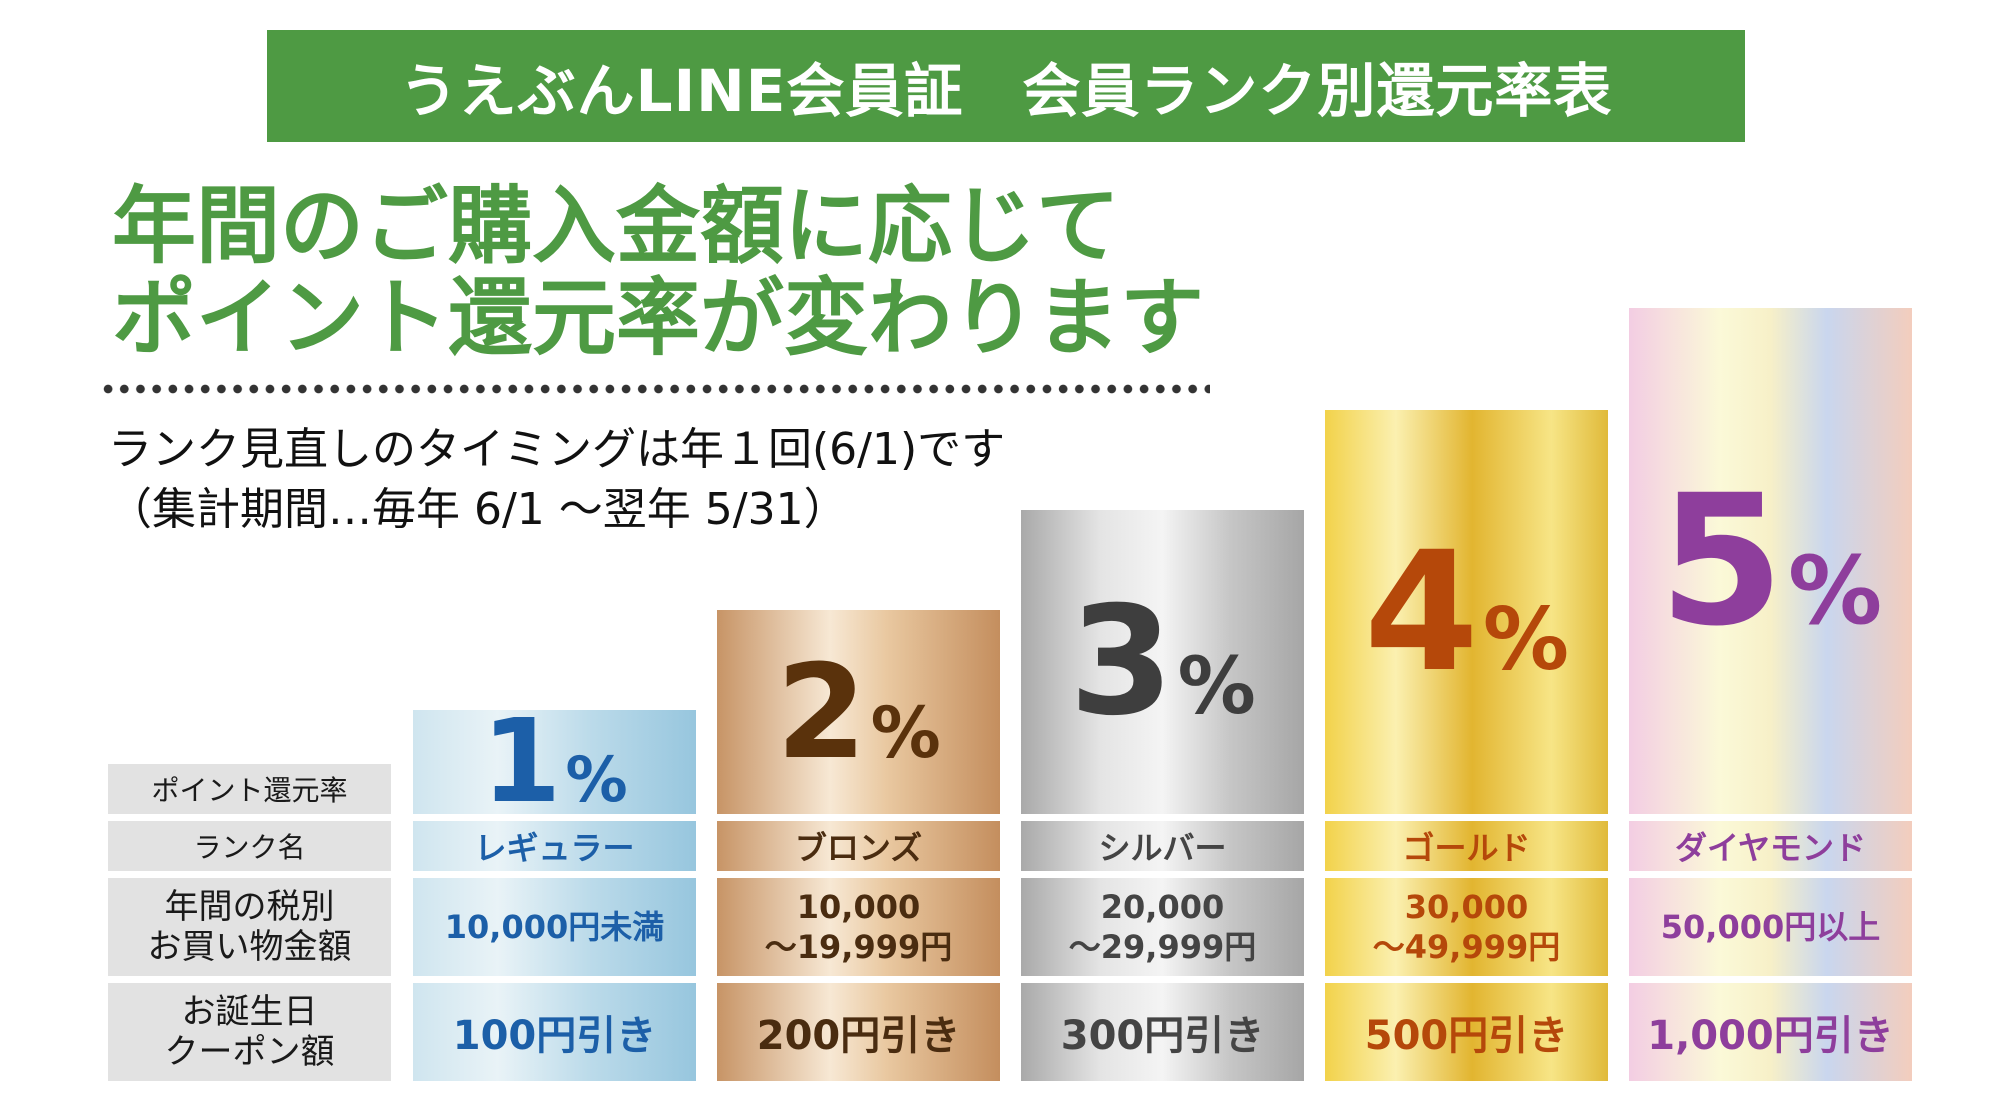  What do you see at coordinates (478, 509) in the screenshot?
I see `aggregation-period-text: （集計期間…毎年 6/1 ～翌年 5/31）` at bounding box center [478, 509].